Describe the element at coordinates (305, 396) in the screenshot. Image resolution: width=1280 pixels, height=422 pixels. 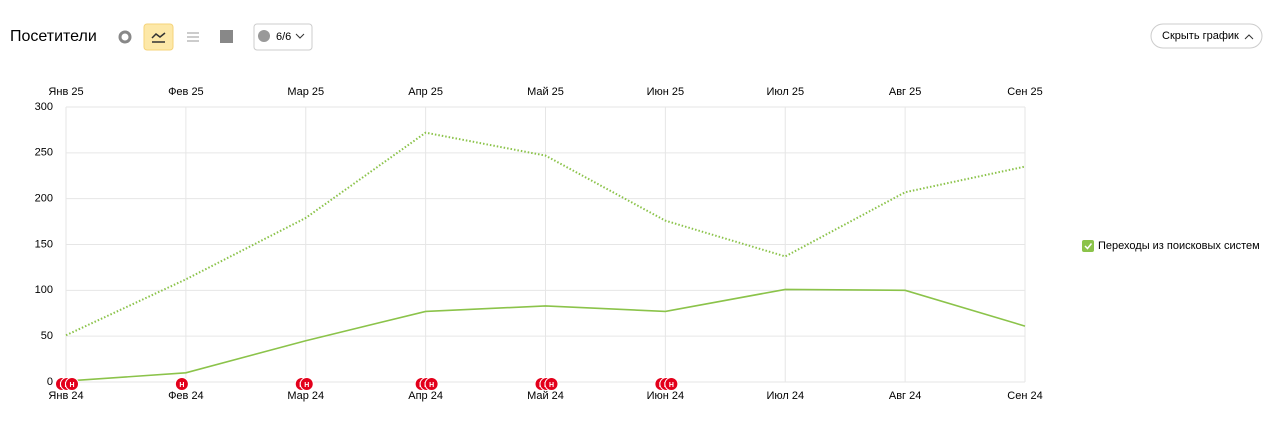
I see `x-tick-label: Мар 24` at that location.